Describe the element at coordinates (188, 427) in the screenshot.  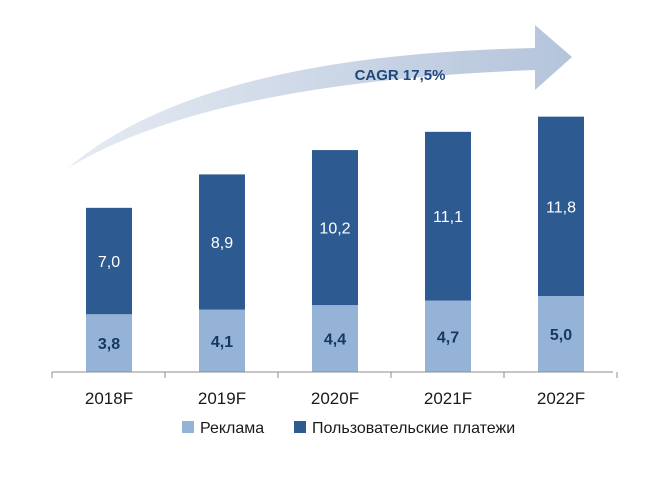
I see `legend-swatch-reklama` at that location.